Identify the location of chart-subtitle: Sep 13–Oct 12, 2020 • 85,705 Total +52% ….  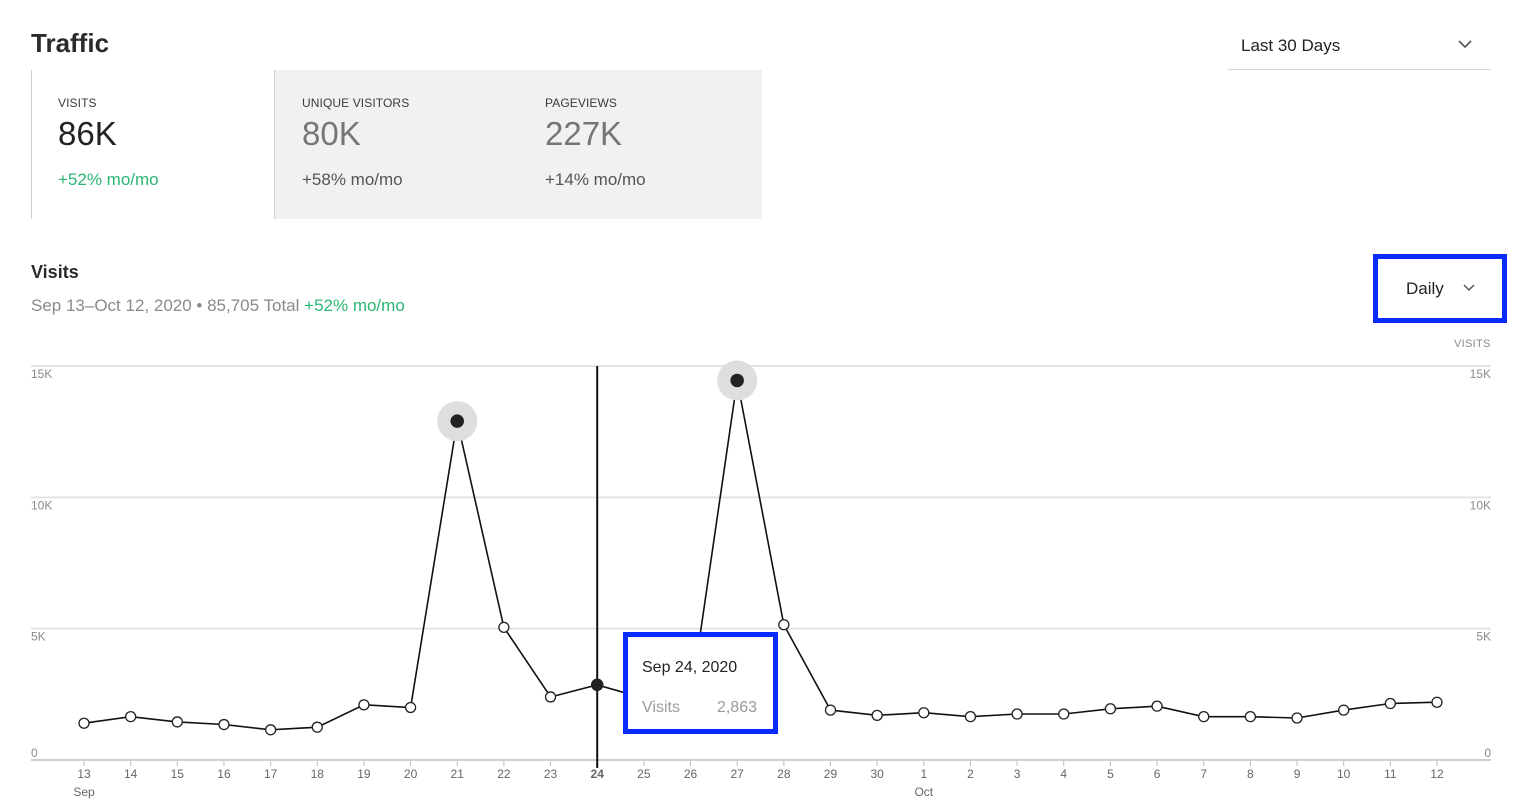
(218, 306).